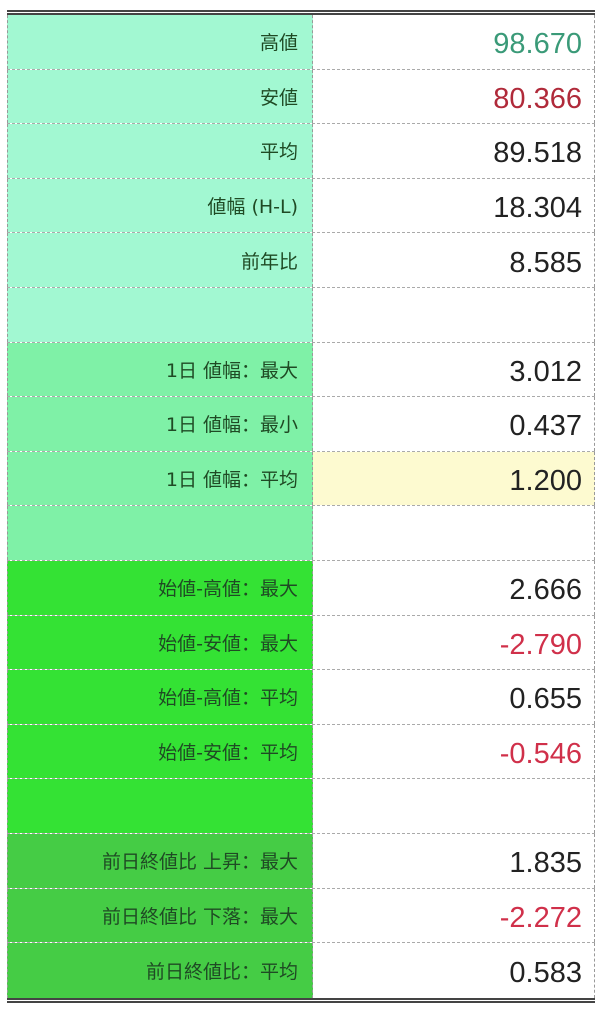 Image resolution: width=600 pixels, height=1013 pixels. I want to click on row-label: 平均, so click(160, 151).